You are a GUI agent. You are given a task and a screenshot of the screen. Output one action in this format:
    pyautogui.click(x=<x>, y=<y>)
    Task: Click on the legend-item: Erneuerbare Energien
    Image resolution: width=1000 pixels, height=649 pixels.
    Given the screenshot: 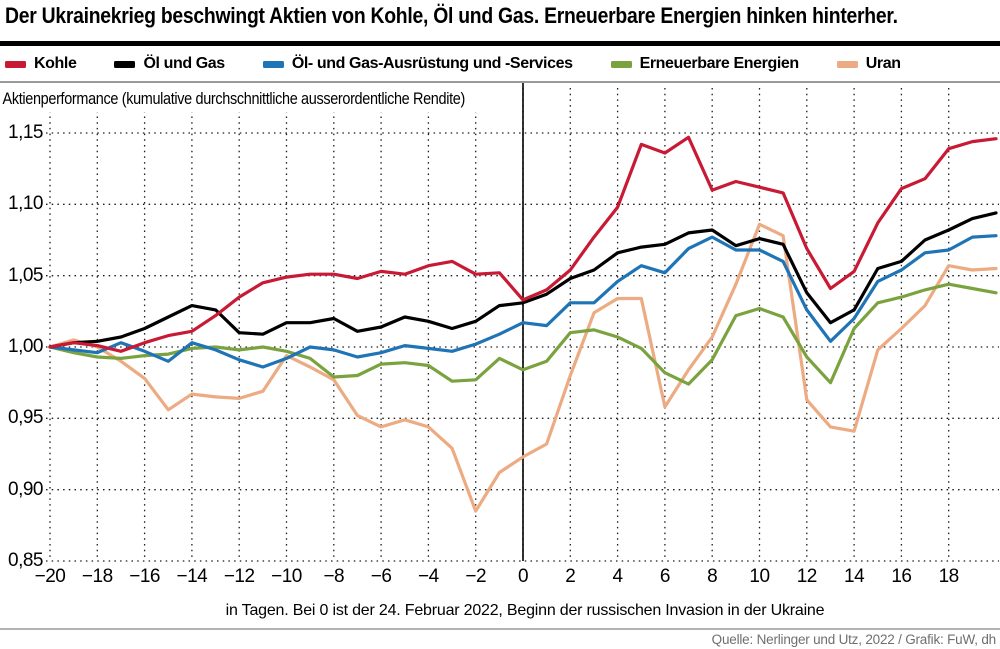 What is the action you would take?
    pyautogui.click(x=705, y=64)
    